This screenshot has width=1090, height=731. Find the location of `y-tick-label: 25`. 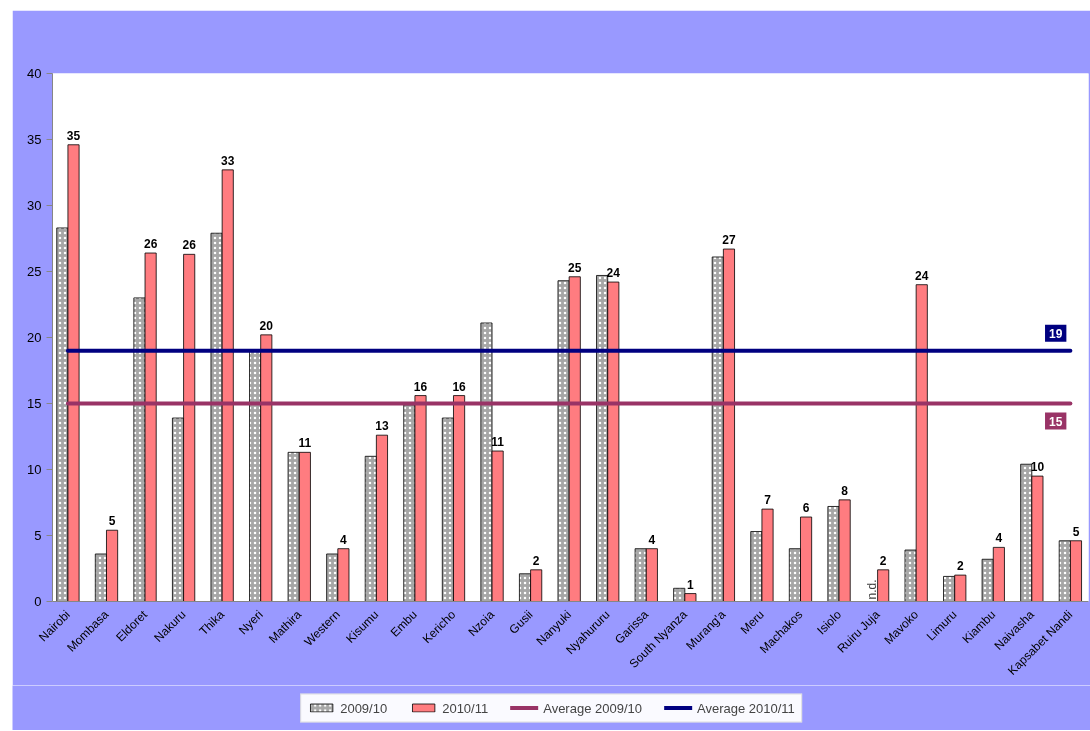

y-tick-label: 25 is located at coordinates (34, 271).